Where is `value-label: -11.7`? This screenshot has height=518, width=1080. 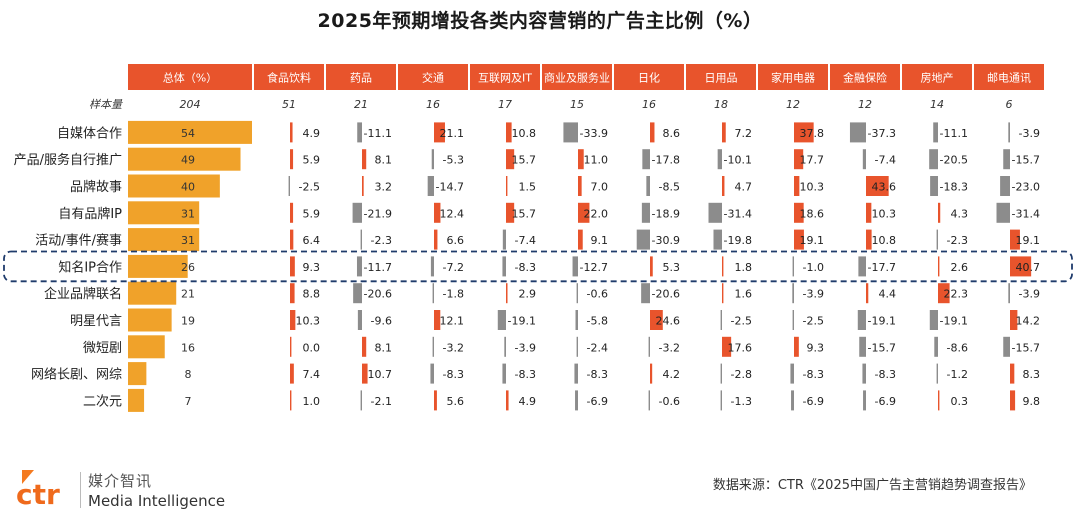 value-label: -11.7 is located at coordinates (378, 267).